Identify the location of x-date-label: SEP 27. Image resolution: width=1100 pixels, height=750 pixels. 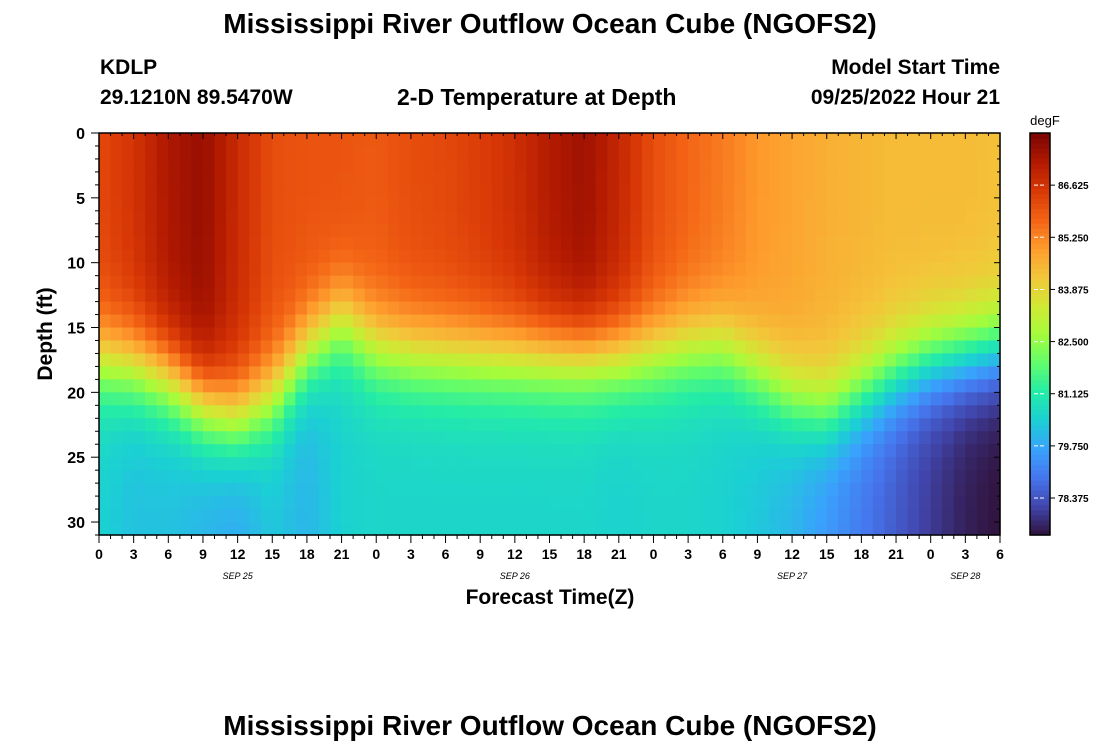
(792, 576).